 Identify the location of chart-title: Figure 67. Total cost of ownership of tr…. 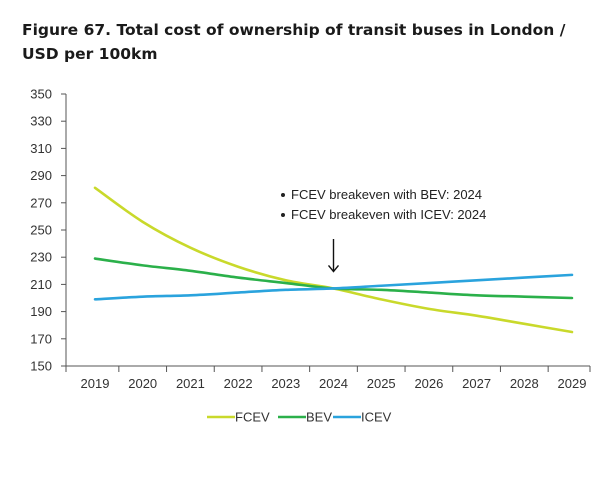
(294, 42).